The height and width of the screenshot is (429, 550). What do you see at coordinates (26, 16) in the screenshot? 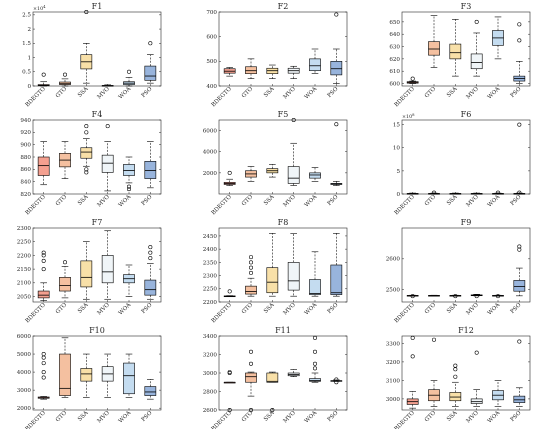
I see `y-tick-label: 2.5` at bounding box center [26, 16].